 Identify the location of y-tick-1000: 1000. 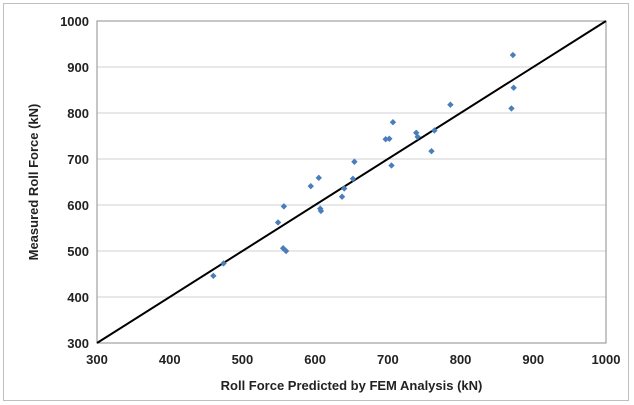
(74, 21).